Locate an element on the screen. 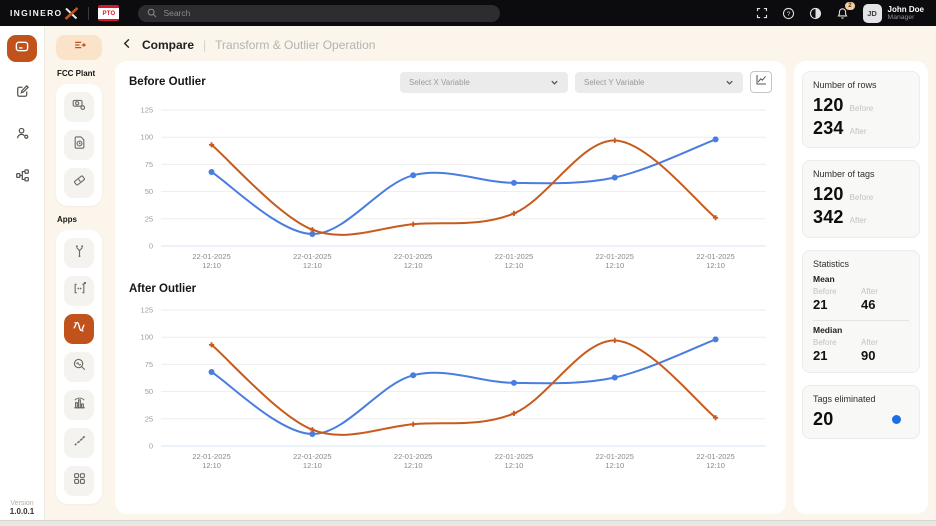 Image resolution: width=936 pixels, height=526 pixels. app-search-analytics is located at coordinates (79, 367).